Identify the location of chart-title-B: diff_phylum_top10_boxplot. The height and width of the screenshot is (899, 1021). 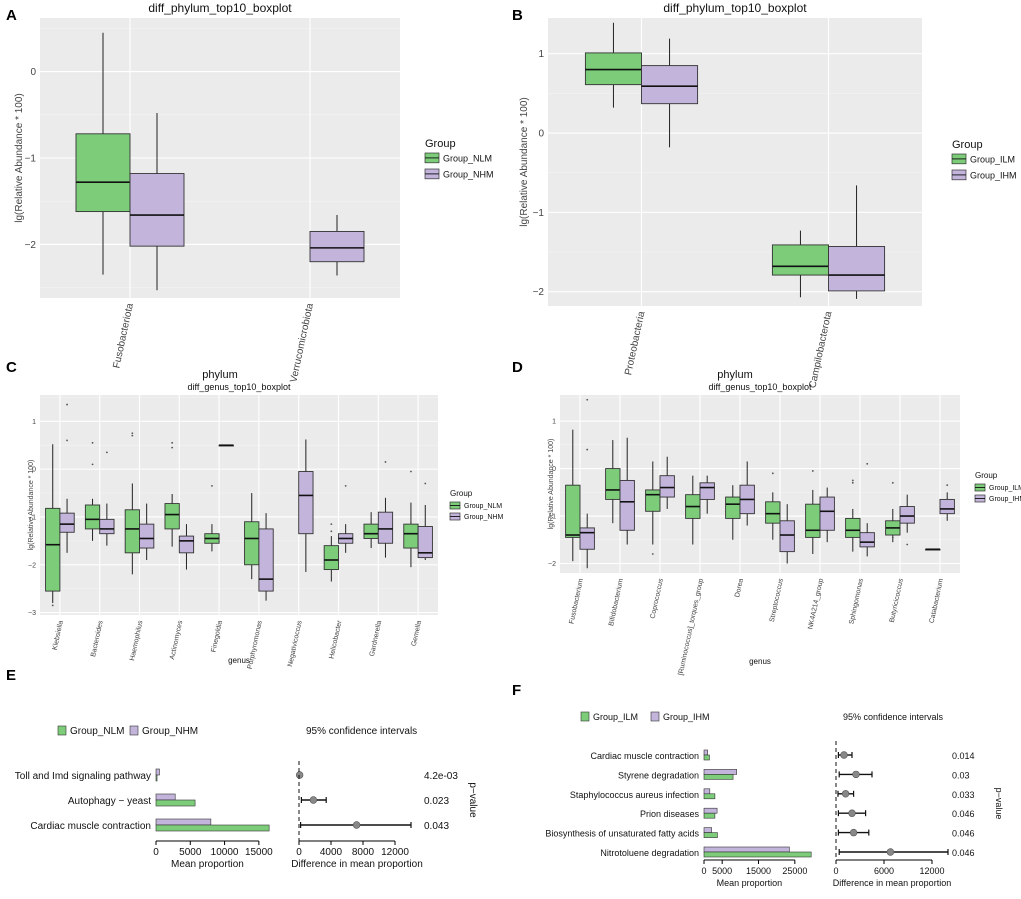
(735, 8).